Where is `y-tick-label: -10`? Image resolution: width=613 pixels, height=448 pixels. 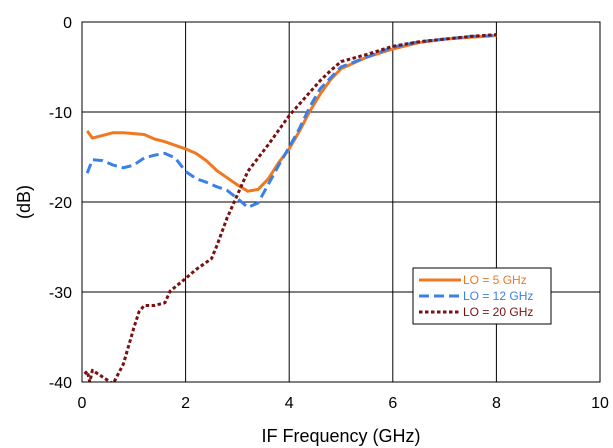
y-tick-label: -10 is located at coordinates (60, 113).